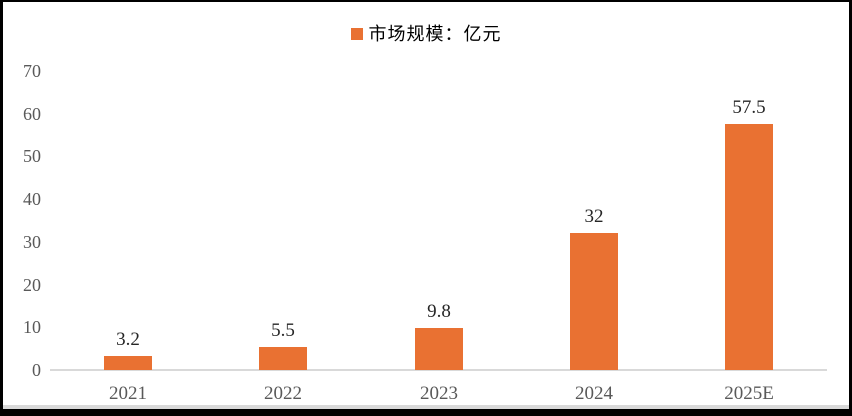 The image size is (852, 416). What do you see at coordinates (32, 284) in the screenshot?
I see `y-axis-tick-label: 20` at bounding box center [32, 284].